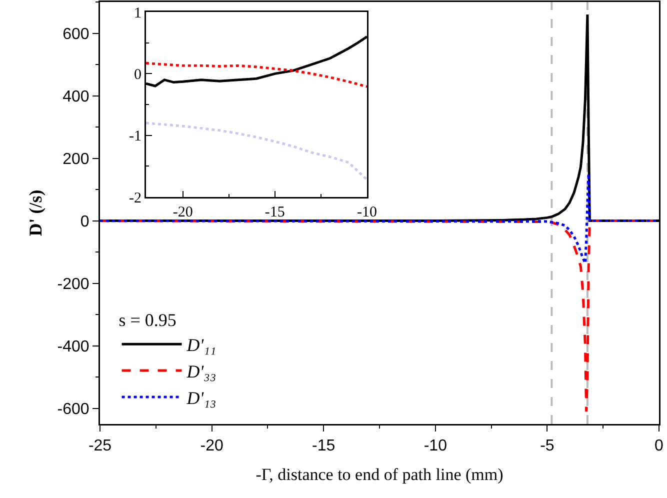 This screenshot has width=667, height=498. I want to click on y-tick-label: -600, so click(73, 409).